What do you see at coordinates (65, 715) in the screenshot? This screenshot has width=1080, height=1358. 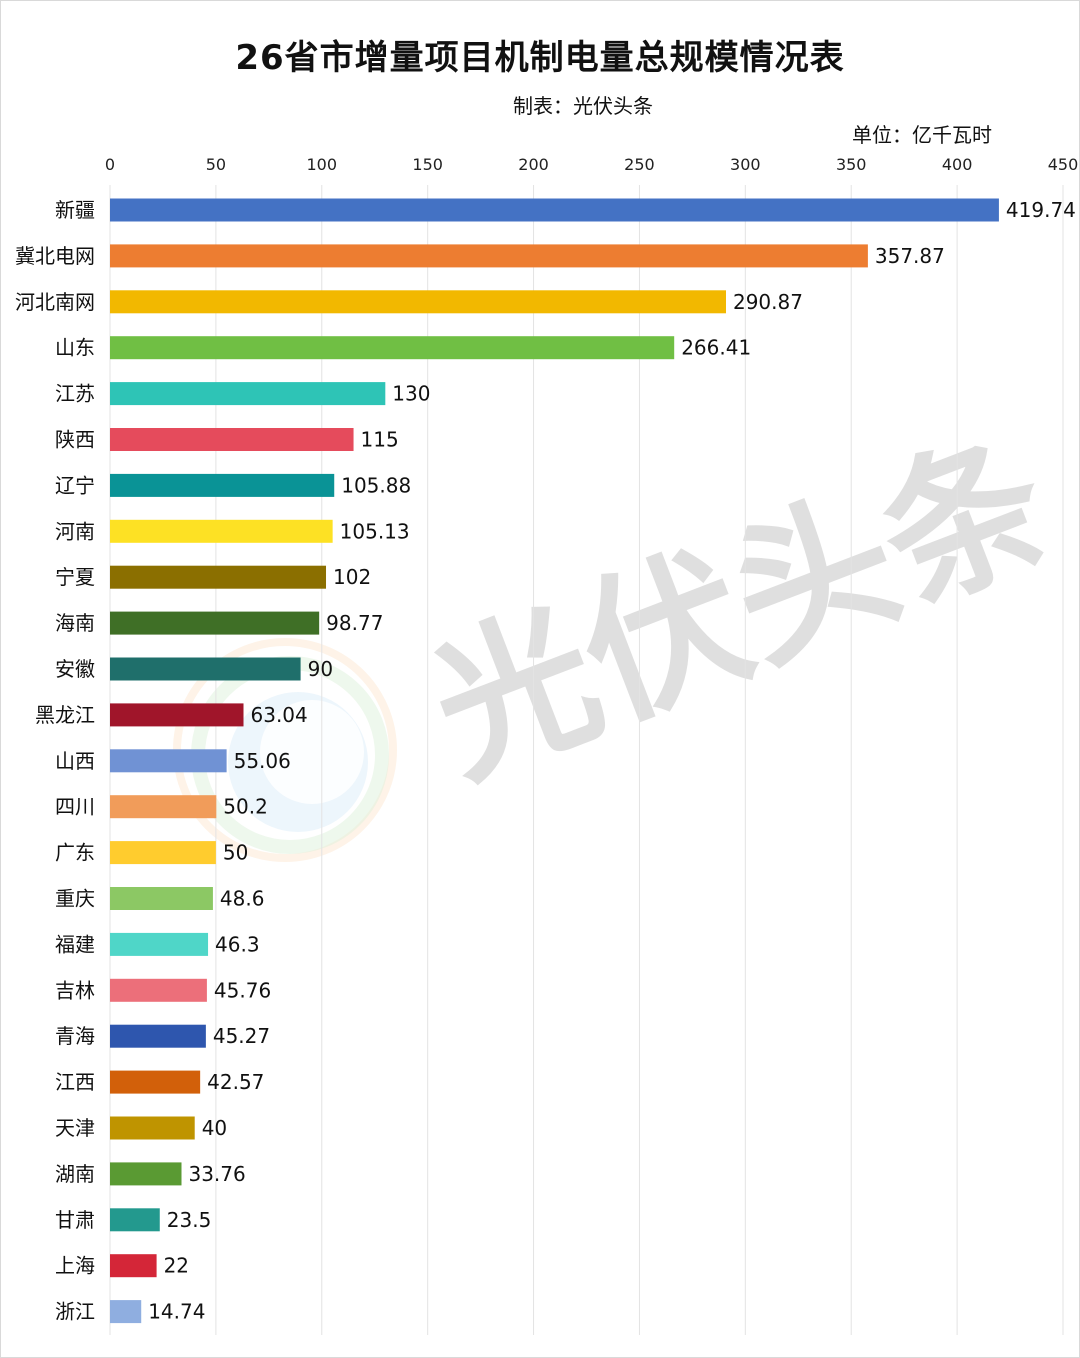 I see `category-label: 黑龙江` at bounding box center [65, 715].